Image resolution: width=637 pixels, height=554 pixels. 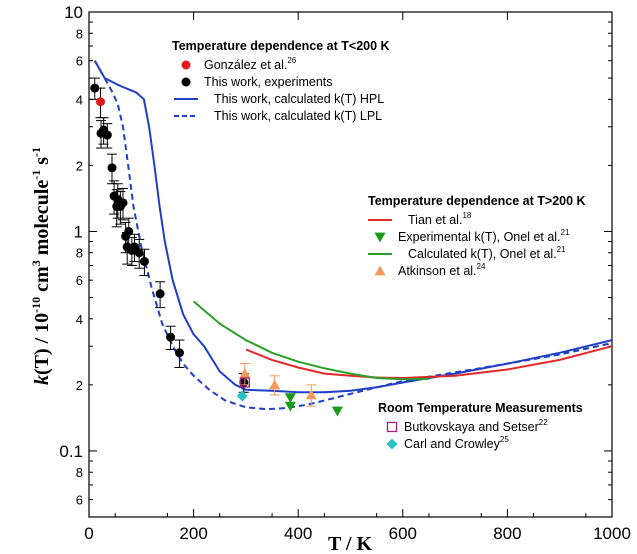 What do you see at coordinates (42, 163) in the screenshot?
I see `y-axis-title-part: s` at bounding box center [42, 163].